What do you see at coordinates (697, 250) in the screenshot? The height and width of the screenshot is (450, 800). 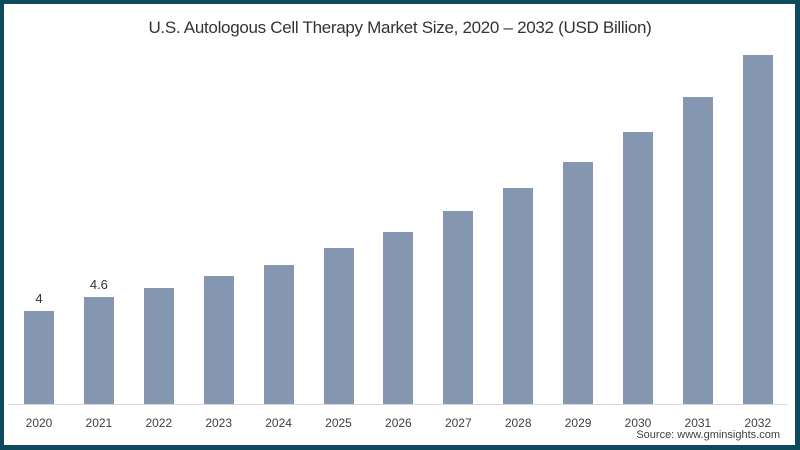 I see `bar-2031` at bounding box center [697, 250].